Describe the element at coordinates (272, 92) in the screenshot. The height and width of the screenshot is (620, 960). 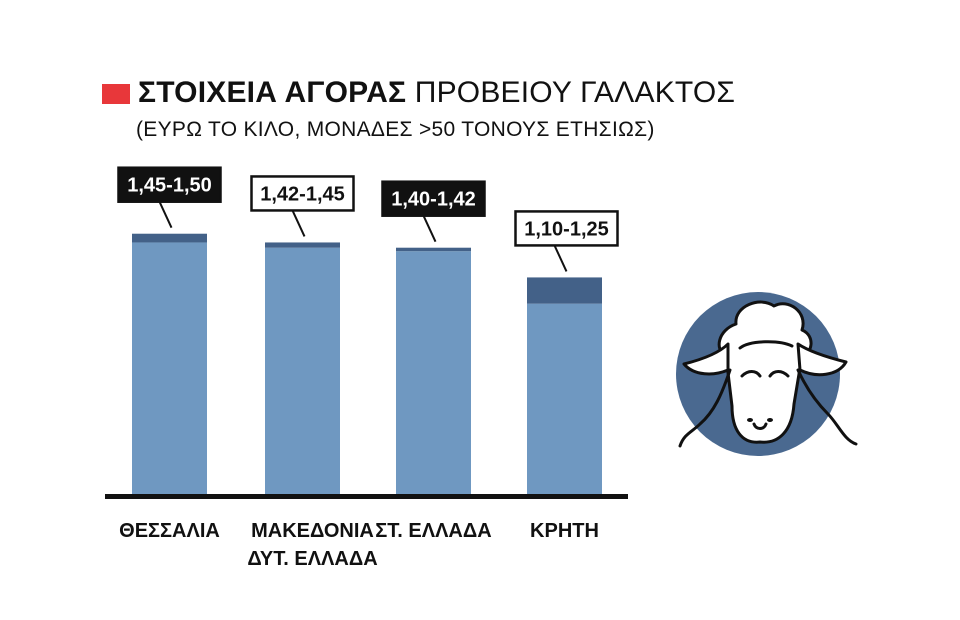
I see `chart-title-bold: ΣΤΟΙΧΕΙΑ ΑΓΟΡΑΣ` at that location.